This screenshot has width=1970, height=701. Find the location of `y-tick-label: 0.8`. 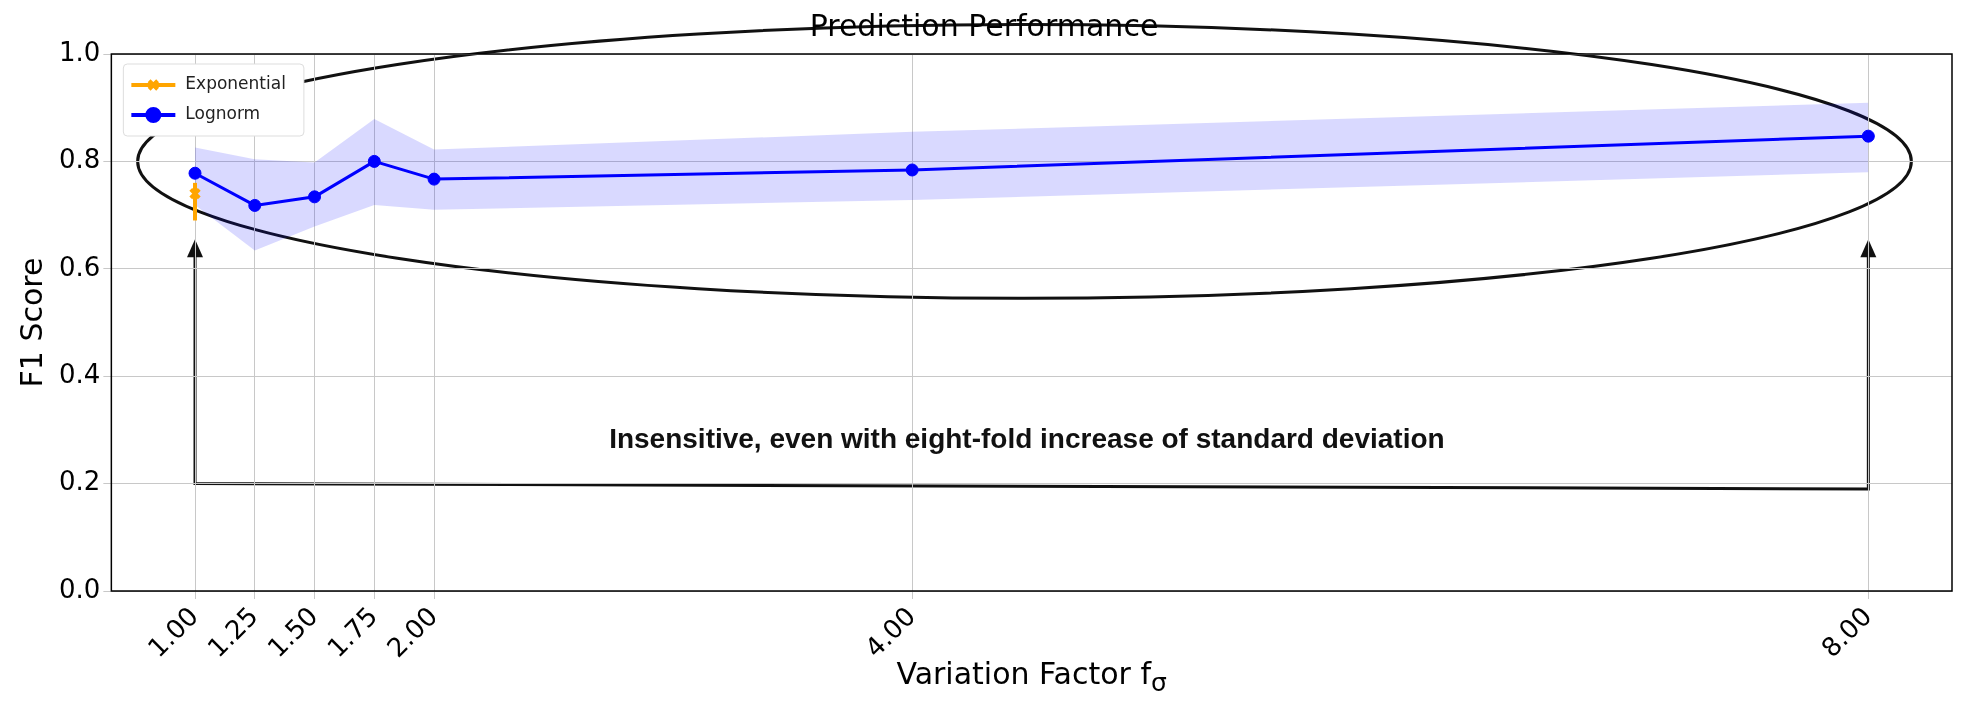

y-tick-label: 0.8 is located at coordinates (79, 159).